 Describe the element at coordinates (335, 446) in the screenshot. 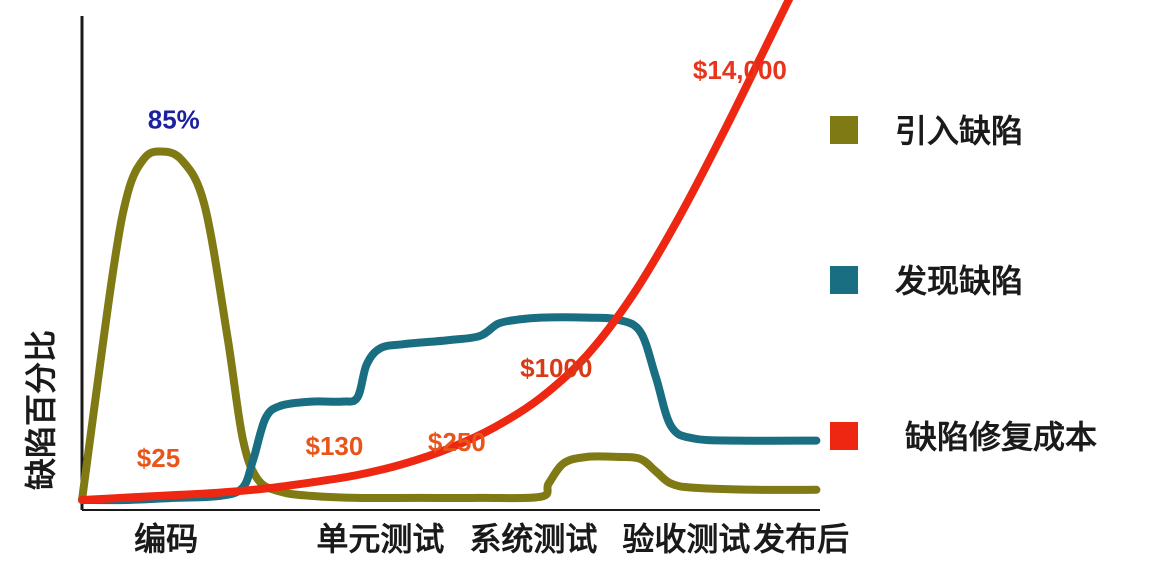

I see `data-label: $130` at that location.